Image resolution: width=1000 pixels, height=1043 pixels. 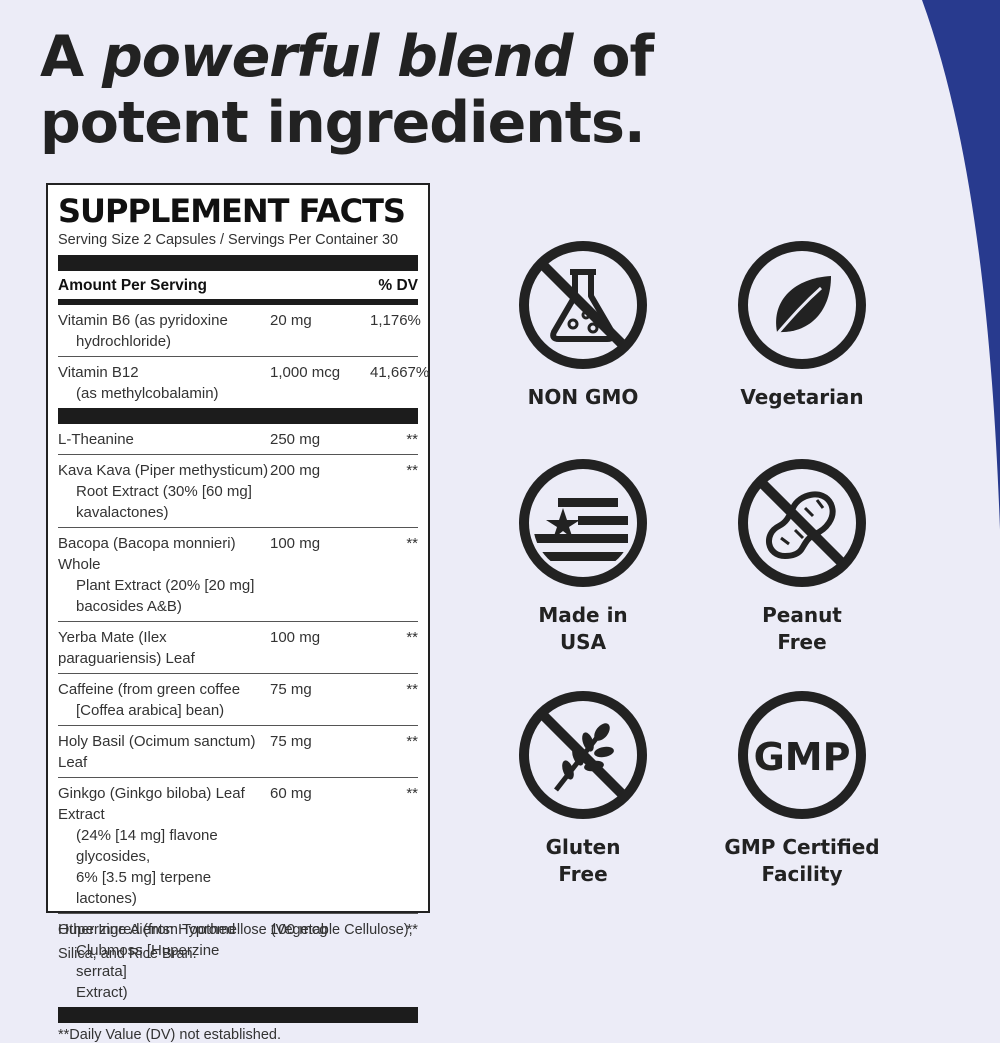 I want to click on facts-header-row: Amount Per Serving % DV, so click(x=238, y=285).